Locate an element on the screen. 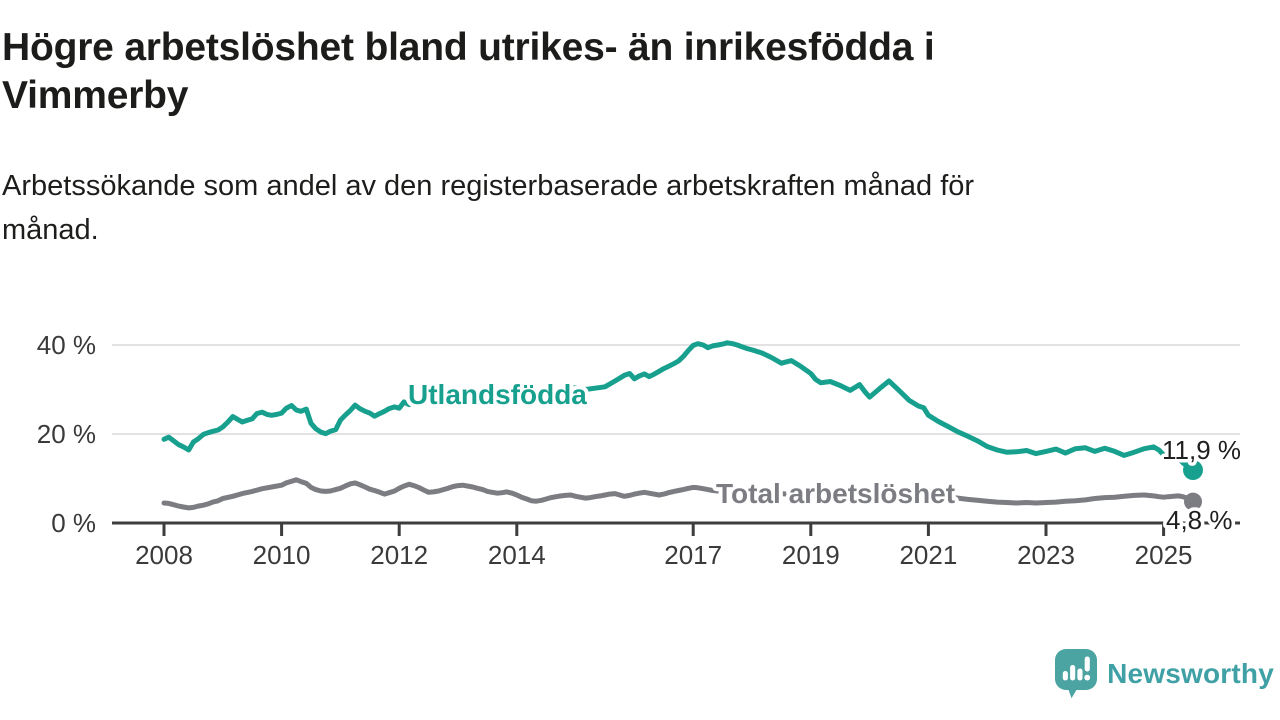 The image size is (1280, 720). series-end-label-utlandsfodda: 11,9 % is located at coordinates (1201, 450).